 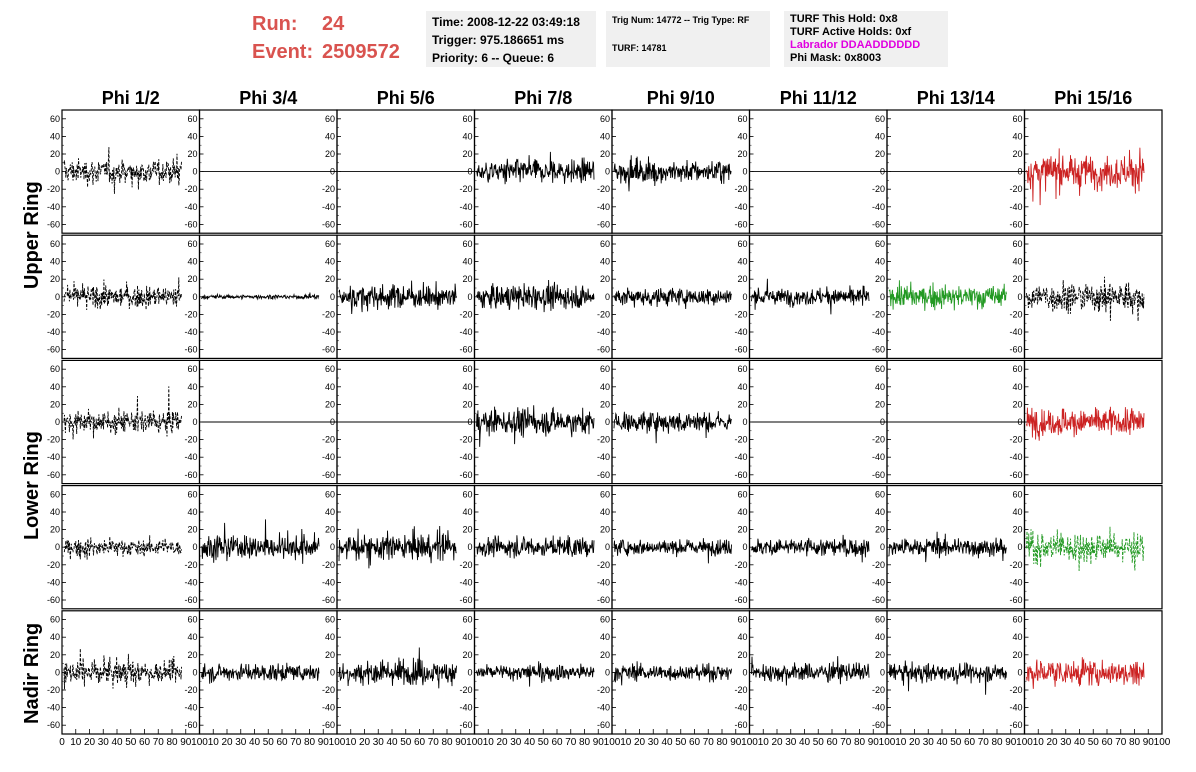 I want to click on phi-mask-text: Phi Mask: 0x8003, so click(x=836, y=58).